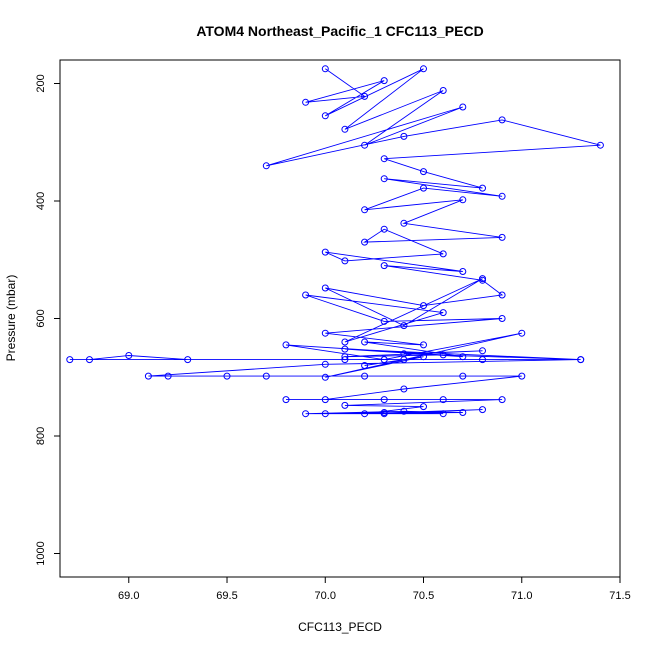  What do you see at coordinates (339, 31) in the screenshot?
I see `chart-title: ATOM4 Northeast_Pacific_1 CFC113_PECD` at bounding box center [339, 31].